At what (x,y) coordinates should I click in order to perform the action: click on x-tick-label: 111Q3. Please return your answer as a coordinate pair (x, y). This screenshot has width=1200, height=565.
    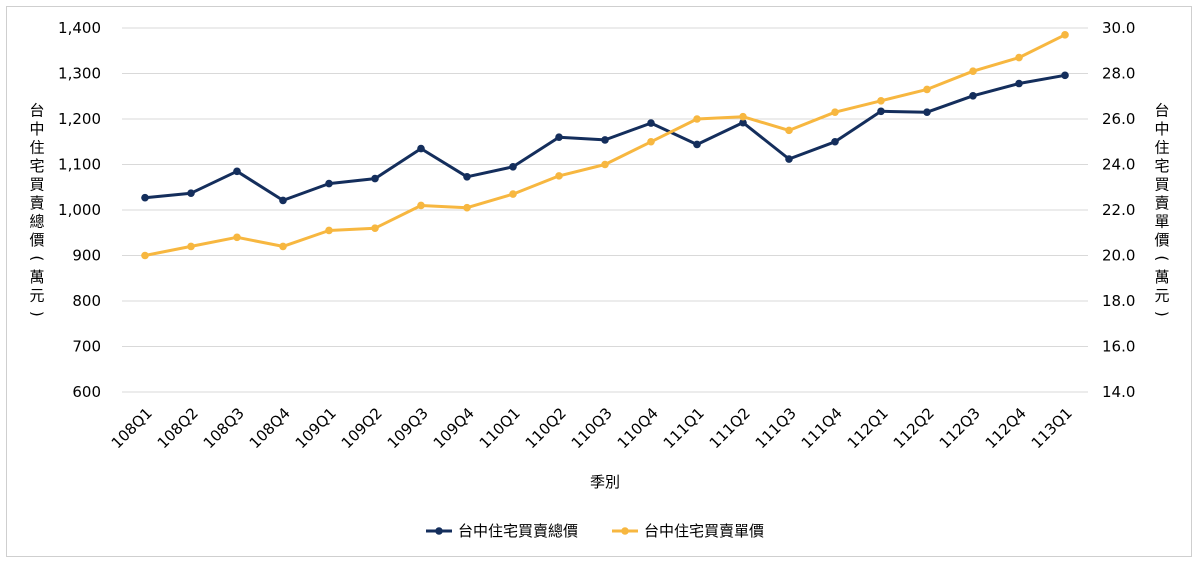
    Looking at the image, I should click on (776, 428).